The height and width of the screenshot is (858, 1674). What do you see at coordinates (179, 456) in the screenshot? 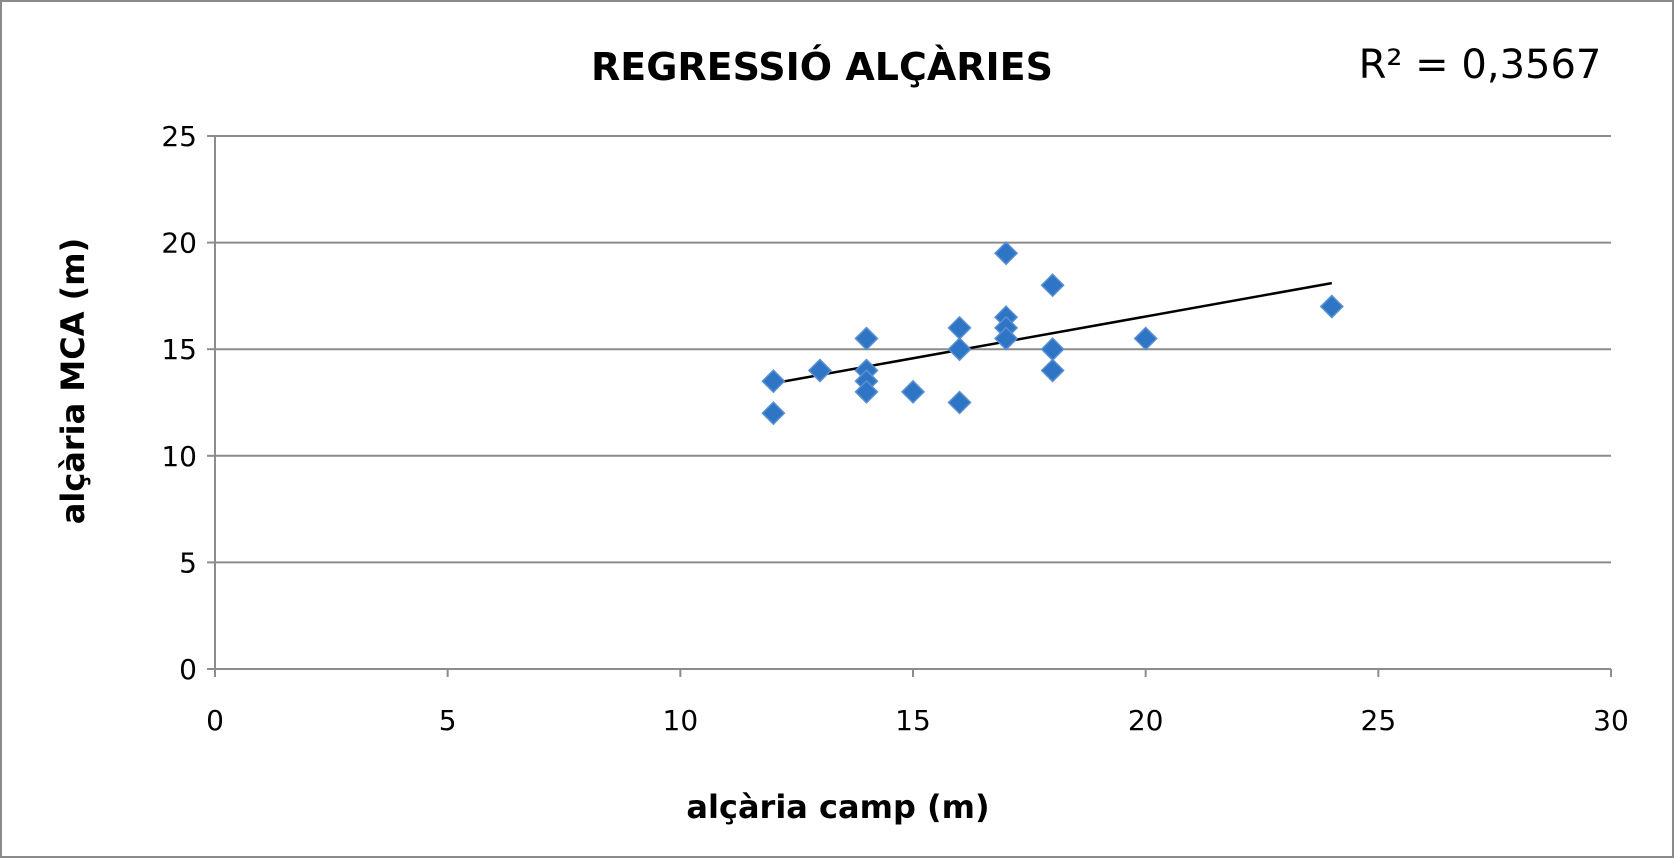
I see `y-tick-label: 10` at bounding box center [179, 456].